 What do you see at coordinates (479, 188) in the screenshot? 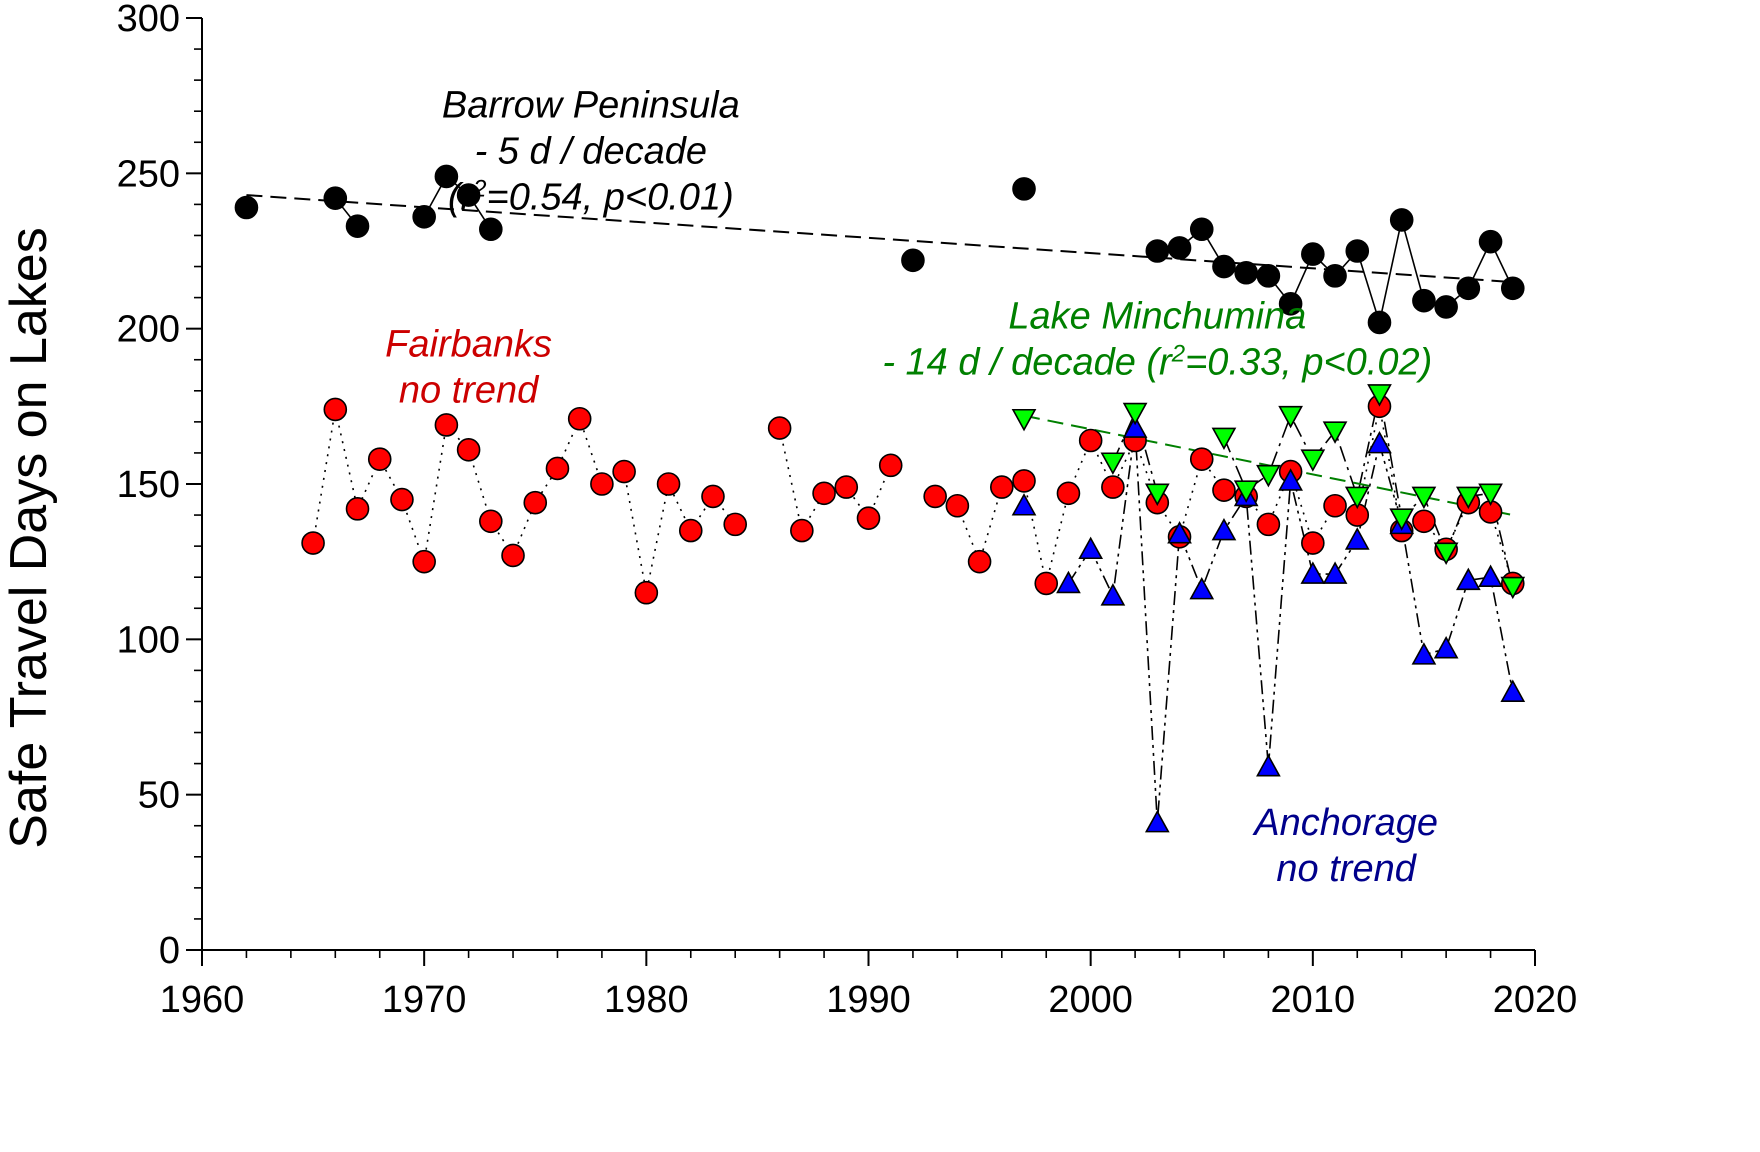
I see `barrow-annotation-text: 2` at bounding box center [479, 188].